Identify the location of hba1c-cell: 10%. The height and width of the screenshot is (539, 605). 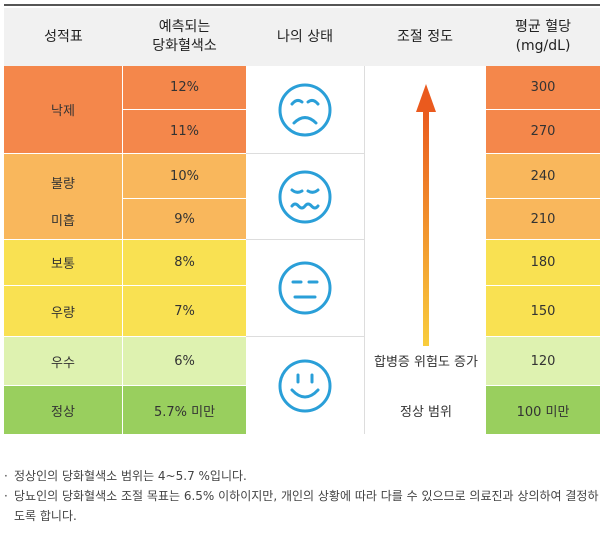
(184, 176).